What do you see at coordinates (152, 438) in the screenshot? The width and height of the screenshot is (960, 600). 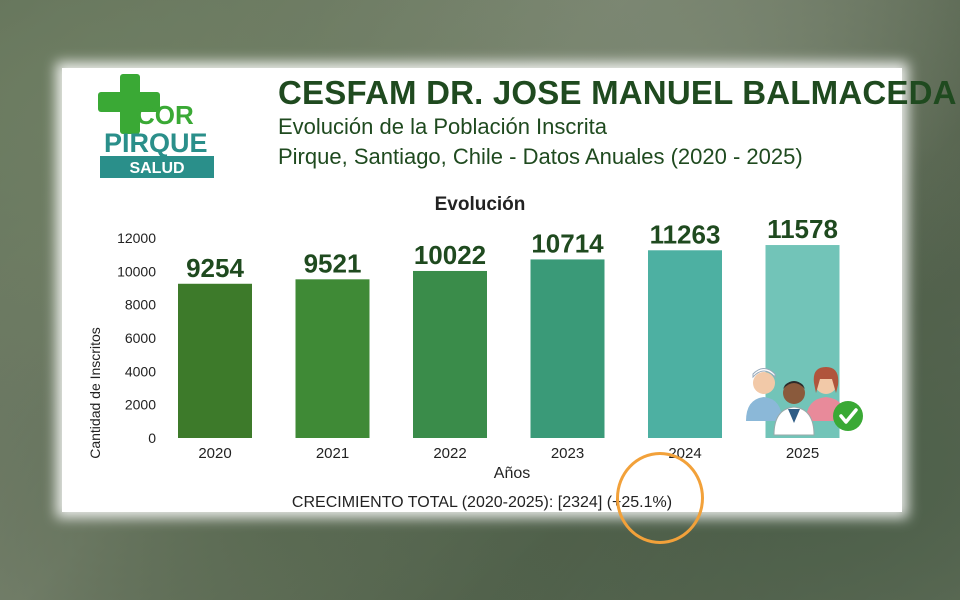 I see `y-tick-label: 0` at bounding box center [152, 438].